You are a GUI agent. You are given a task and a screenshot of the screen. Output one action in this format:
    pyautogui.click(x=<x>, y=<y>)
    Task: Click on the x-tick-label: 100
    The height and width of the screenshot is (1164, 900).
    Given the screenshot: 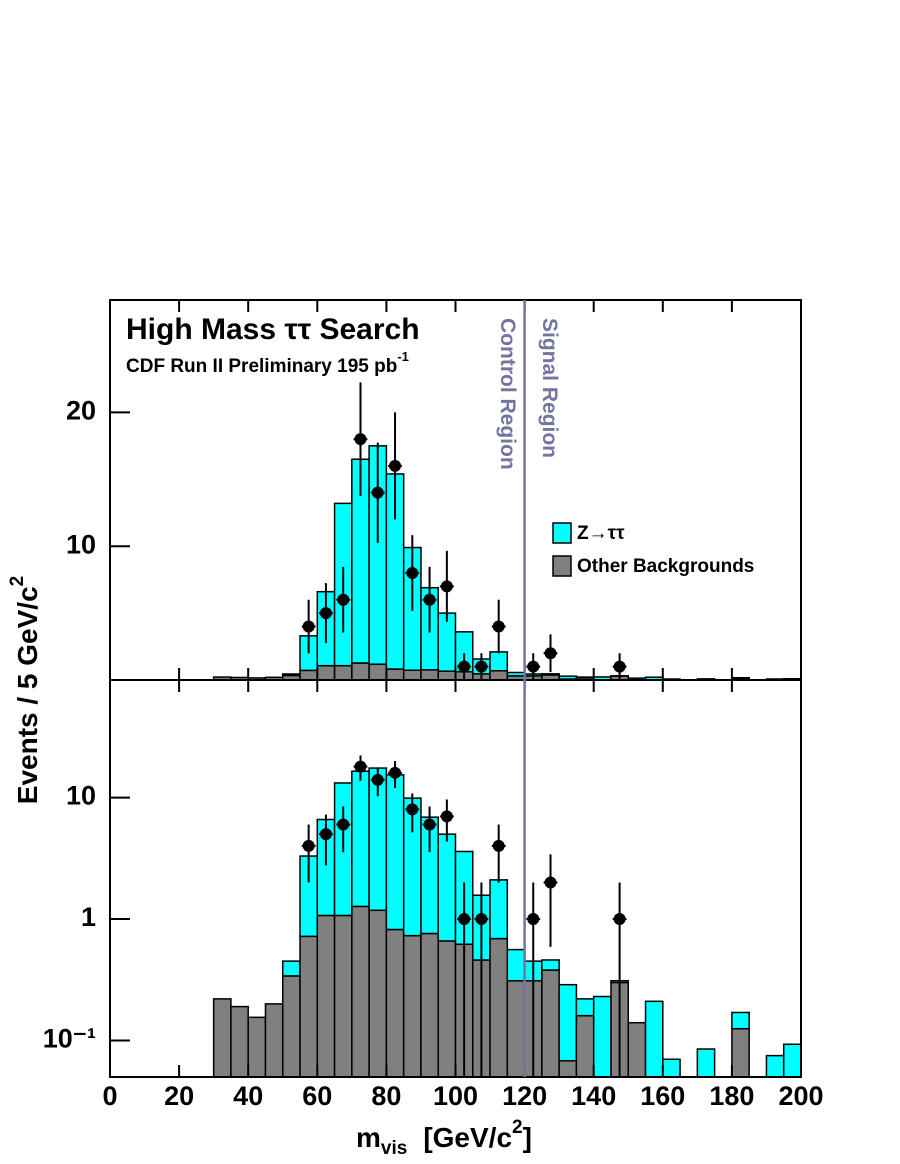 What is the action you would take?
    pyautogui.click(x=455, y=1096)
    